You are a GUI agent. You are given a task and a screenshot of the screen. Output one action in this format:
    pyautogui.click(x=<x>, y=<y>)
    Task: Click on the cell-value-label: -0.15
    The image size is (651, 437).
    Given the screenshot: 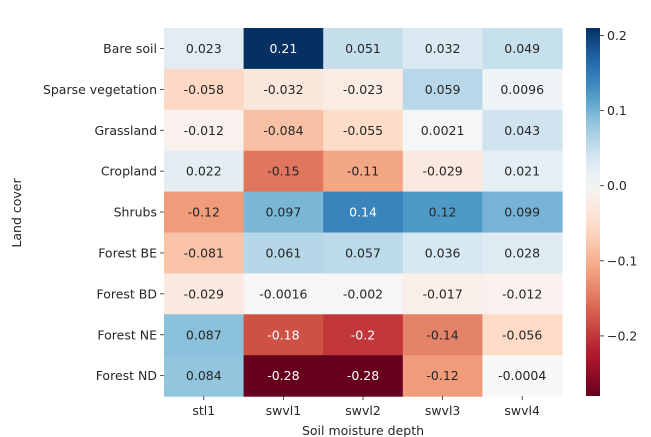 What is the action you would take?
    pyautogui.click(x=283, y=171)
    